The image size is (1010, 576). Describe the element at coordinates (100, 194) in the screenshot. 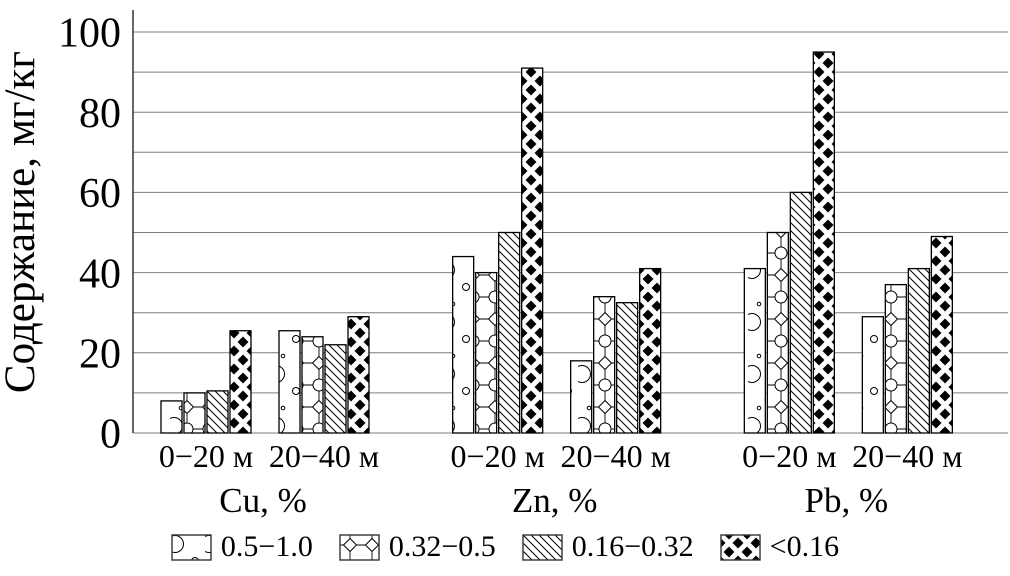

I see `y-tick-label: 60` at that location.